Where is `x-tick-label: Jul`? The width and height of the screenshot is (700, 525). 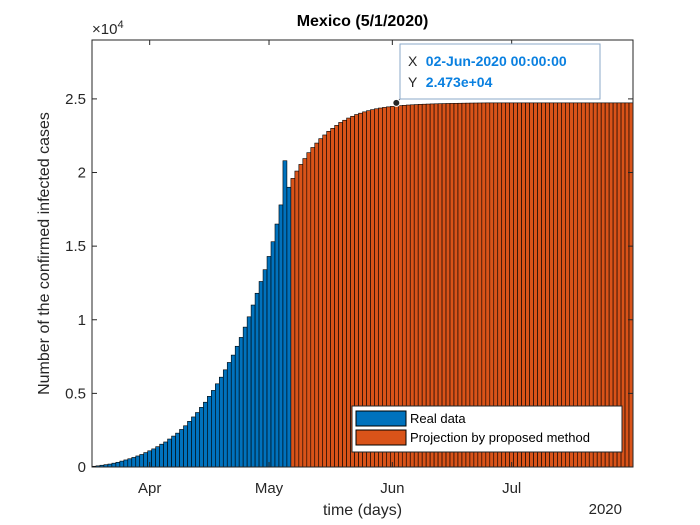
x-tick-label: Jul is located at coordinates (511, 488).